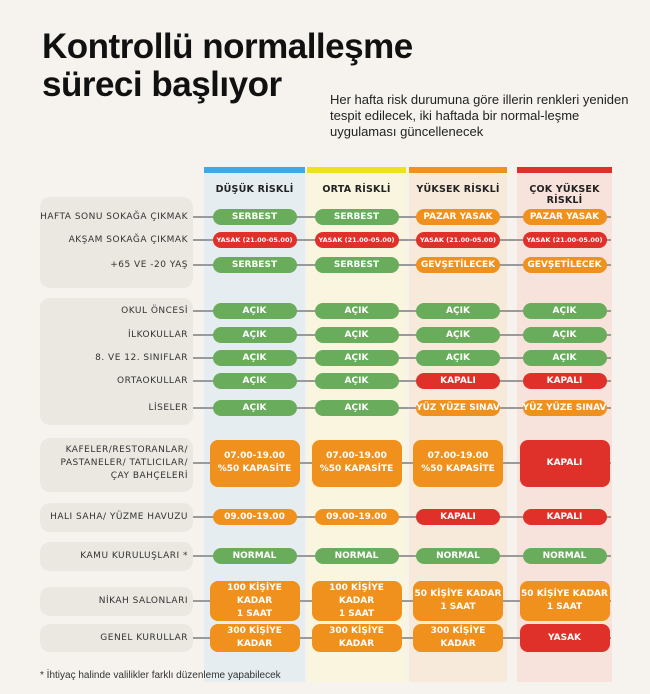 The image size is (650, 694). I want to click on row-label: KAMU KURULUŞLARI *, so click(134, 555).